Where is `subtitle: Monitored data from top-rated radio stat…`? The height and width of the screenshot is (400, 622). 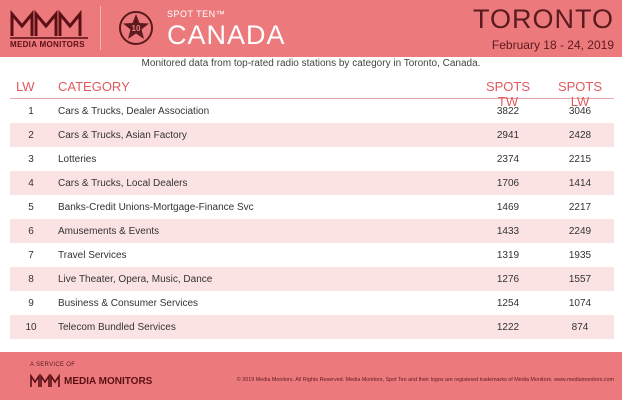 subtitle: Monitored data from top-rated radio stat… is located at coordinates (311, 63).